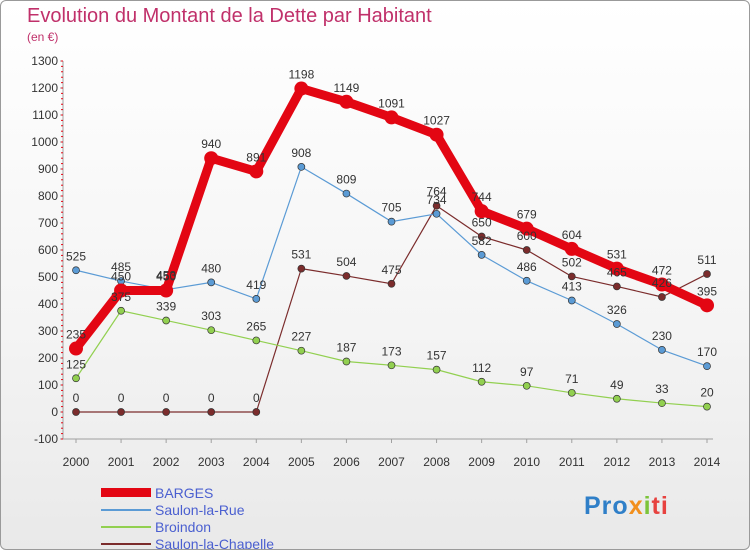  What do you see at coordinates (707, 291) in the screenshot?
I see `data-label-barges: 395` at bounding box center [707, 291].